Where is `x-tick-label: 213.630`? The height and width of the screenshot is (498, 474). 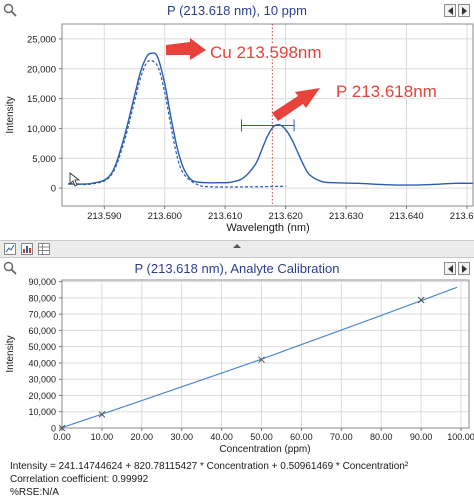
x-tick-label: 213.630 is located at coordinates (346, 216).